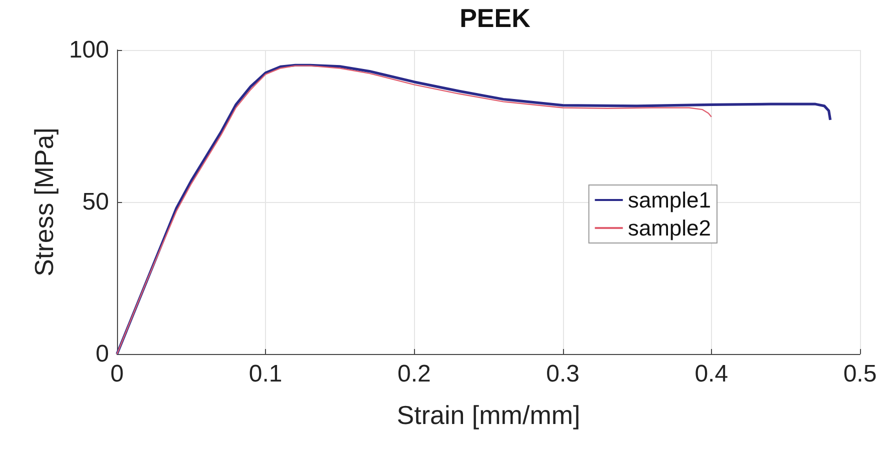 Image resolution: width=887 pixels, height=452 pixels. What do you see at coordinates (711, 374) in the screenshot?
I see `x-tick-label: 0.4` at bounding box center [711, 374].